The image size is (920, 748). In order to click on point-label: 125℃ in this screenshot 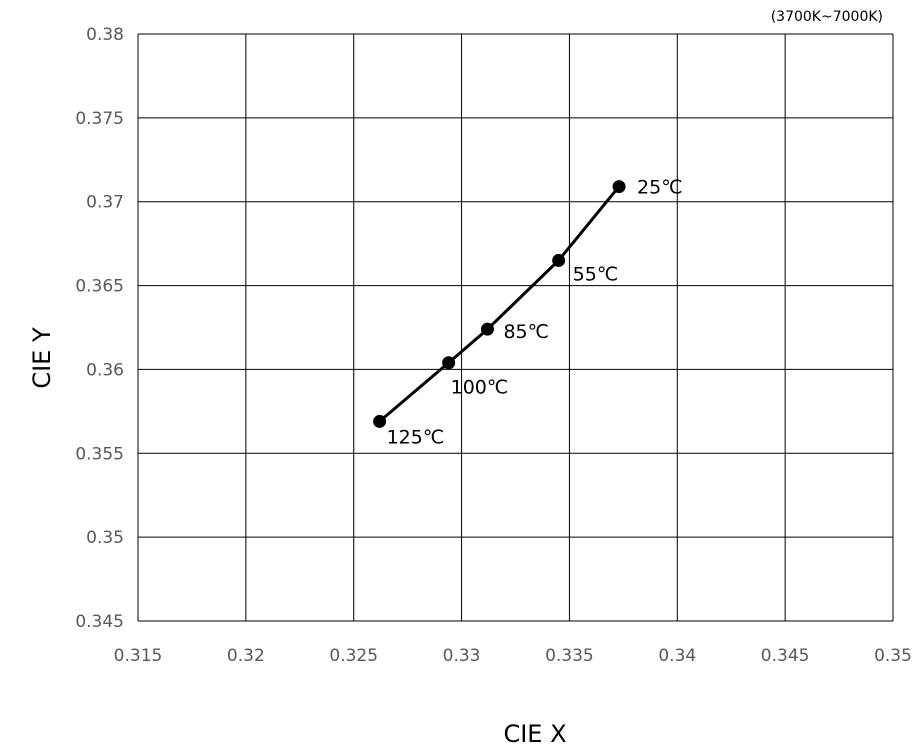, I will do `click(416, 437)`.